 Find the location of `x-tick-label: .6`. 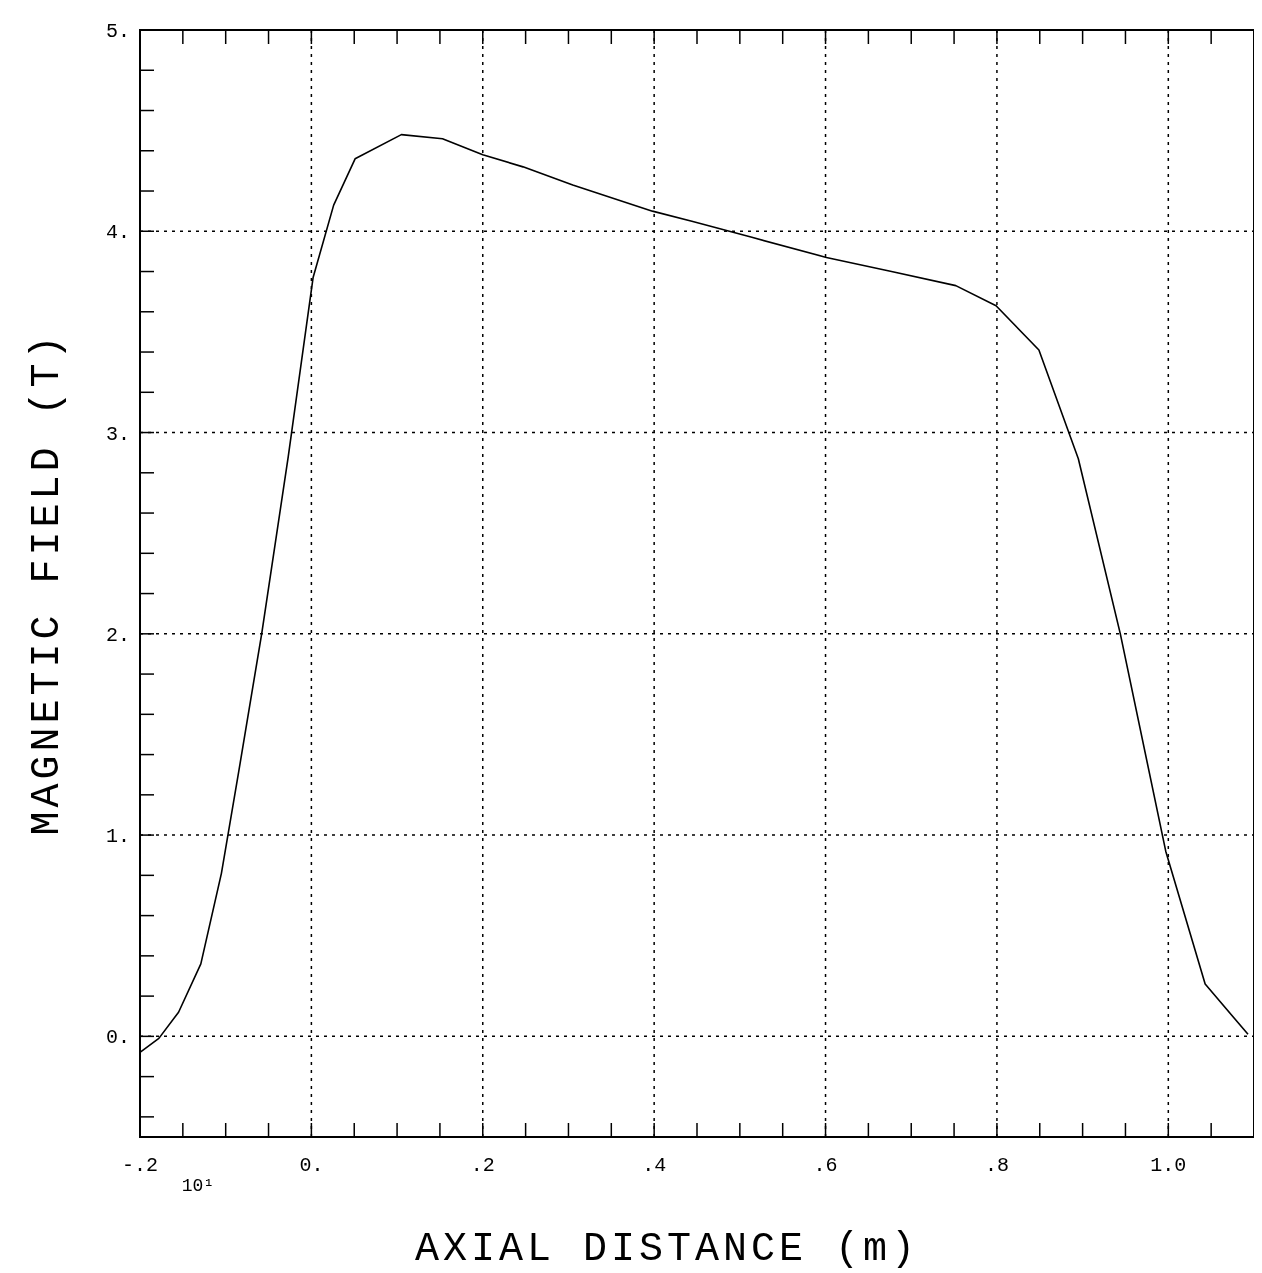

x-tick-label: .6 is located at coordinates (825, 1165).